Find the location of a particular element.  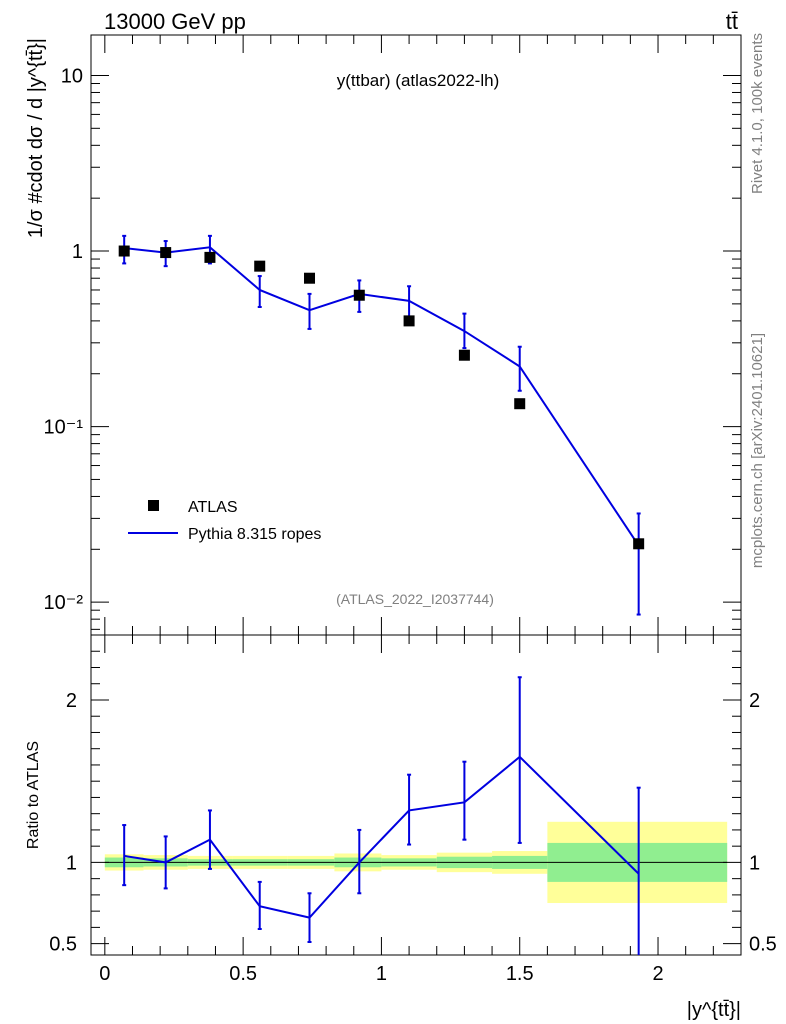

x-tick-label: 0 is located at coordinates (104, 974).